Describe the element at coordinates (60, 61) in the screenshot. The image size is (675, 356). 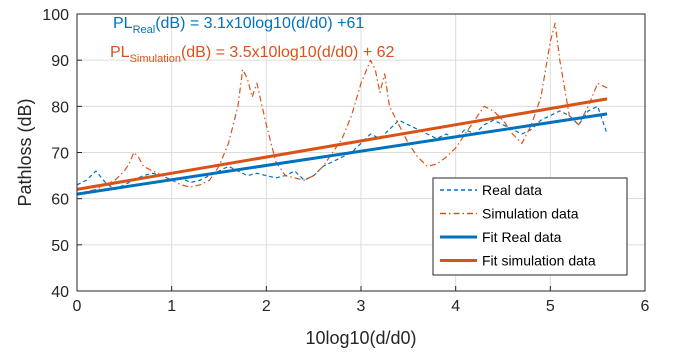
I see `y-tick-label: 90` at that location.